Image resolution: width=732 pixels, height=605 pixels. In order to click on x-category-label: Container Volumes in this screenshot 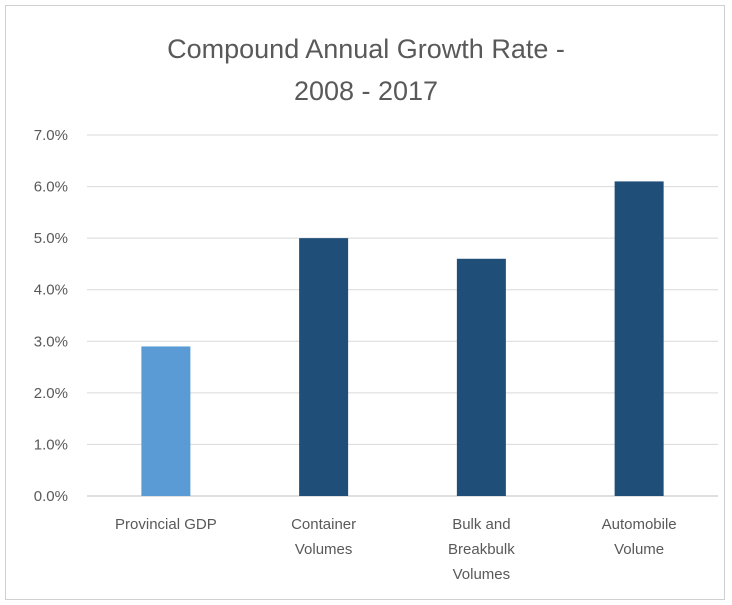, I will do `click(323, 537)`.